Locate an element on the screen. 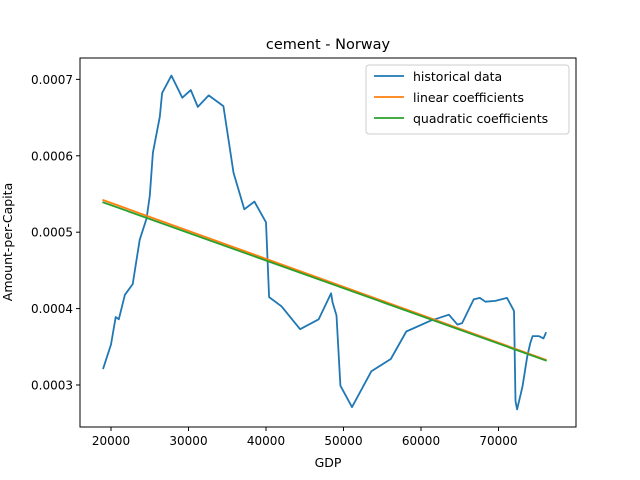 The width and height of the screenshot is (640, 480). y-tick-label: 0.0006 is located at coordinates (52, 156).